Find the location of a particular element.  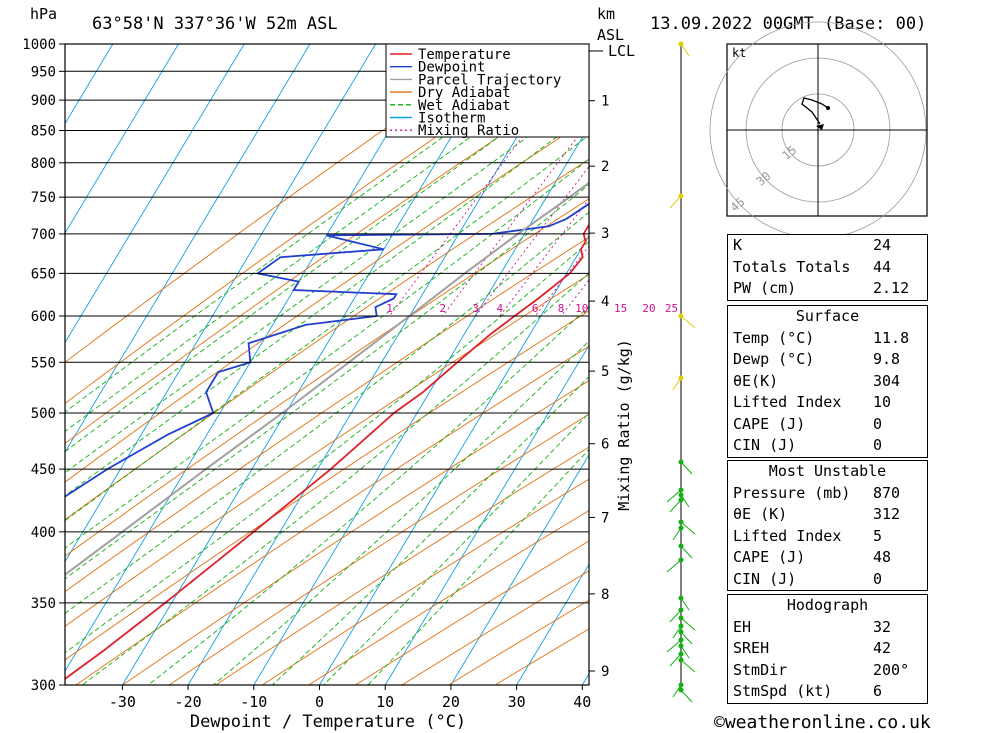

location-title: 63°58'N 337°36'W 52m ASL is located at coordinates (215, 24).